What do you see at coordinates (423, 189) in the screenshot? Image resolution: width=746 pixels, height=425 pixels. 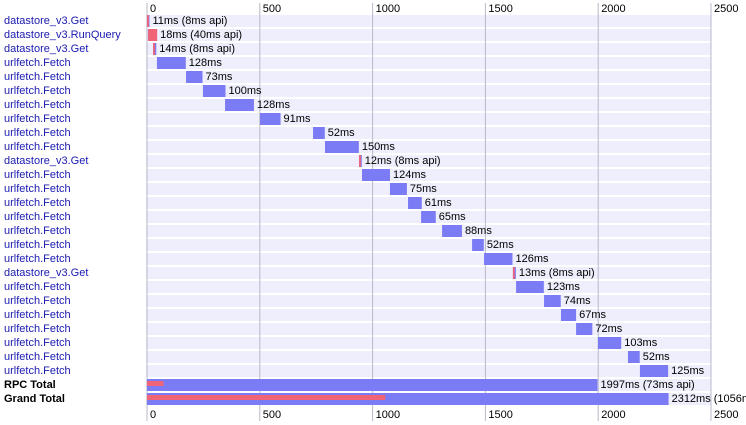 I see `value-label: 75ms` at bounding box center [423, 189].